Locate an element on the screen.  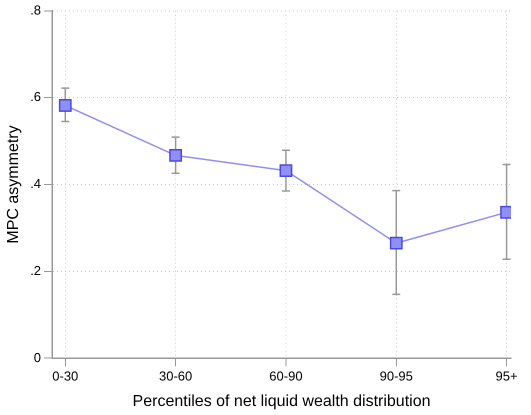
y-tick-label: .4 is located at coordinates (36, 184).